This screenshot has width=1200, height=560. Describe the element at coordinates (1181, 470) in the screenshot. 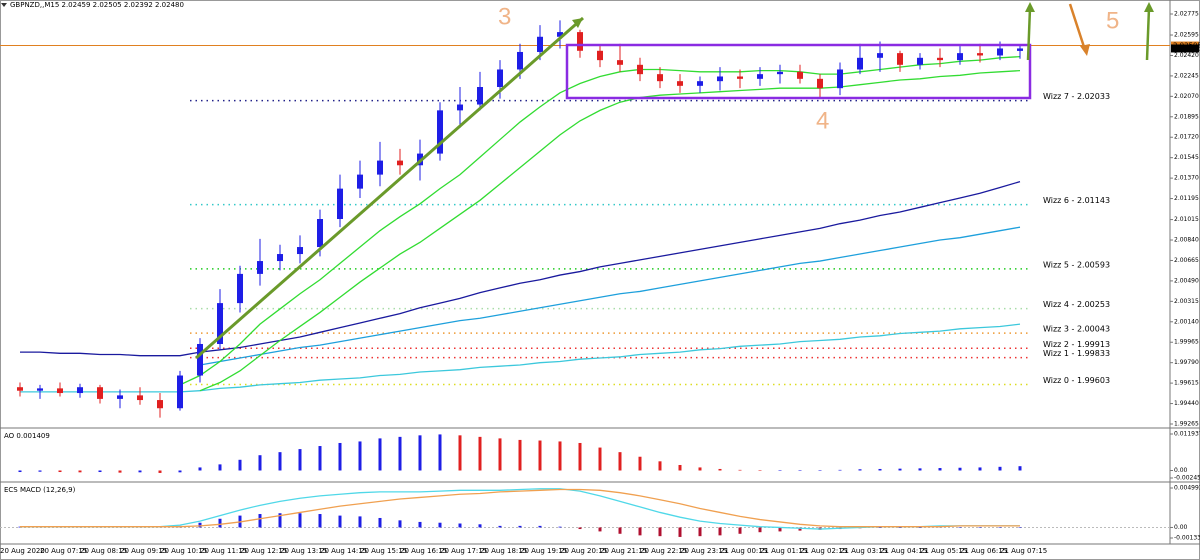

I see `y-tick-label: 0.00` at that location.